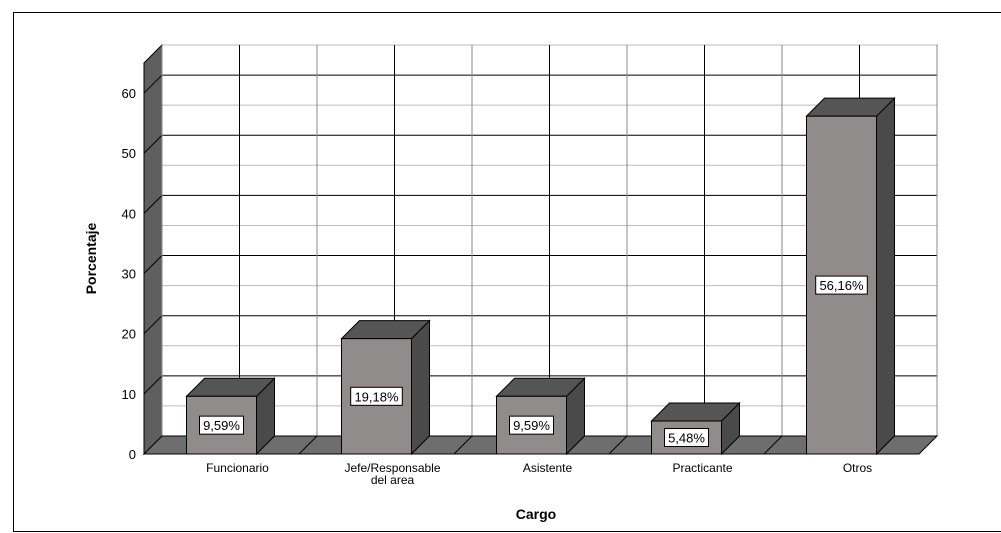 This screenshot has width=1001, height=533. Describe the element at coordinates (393, 480) in the screenshot. I see `category-label: del area` at that location.